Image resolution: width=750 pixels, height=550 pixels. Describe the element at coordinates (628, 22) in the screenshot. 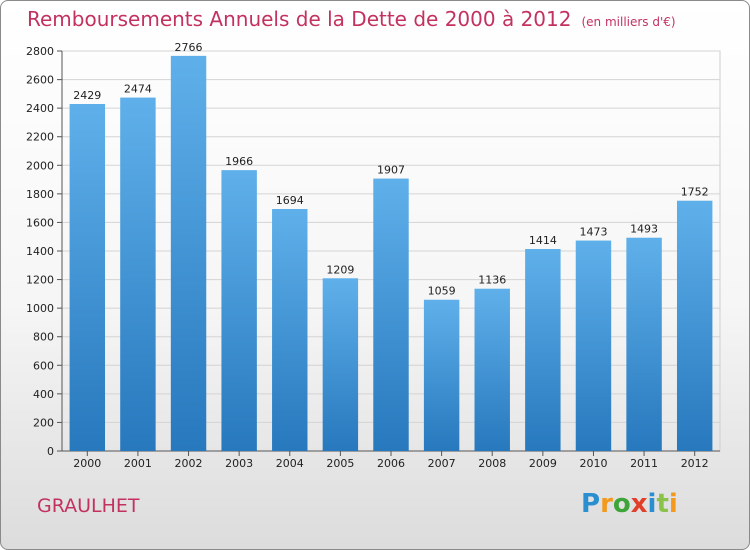

I see `chart-subtitle: (en milliers d'€)` at that location.